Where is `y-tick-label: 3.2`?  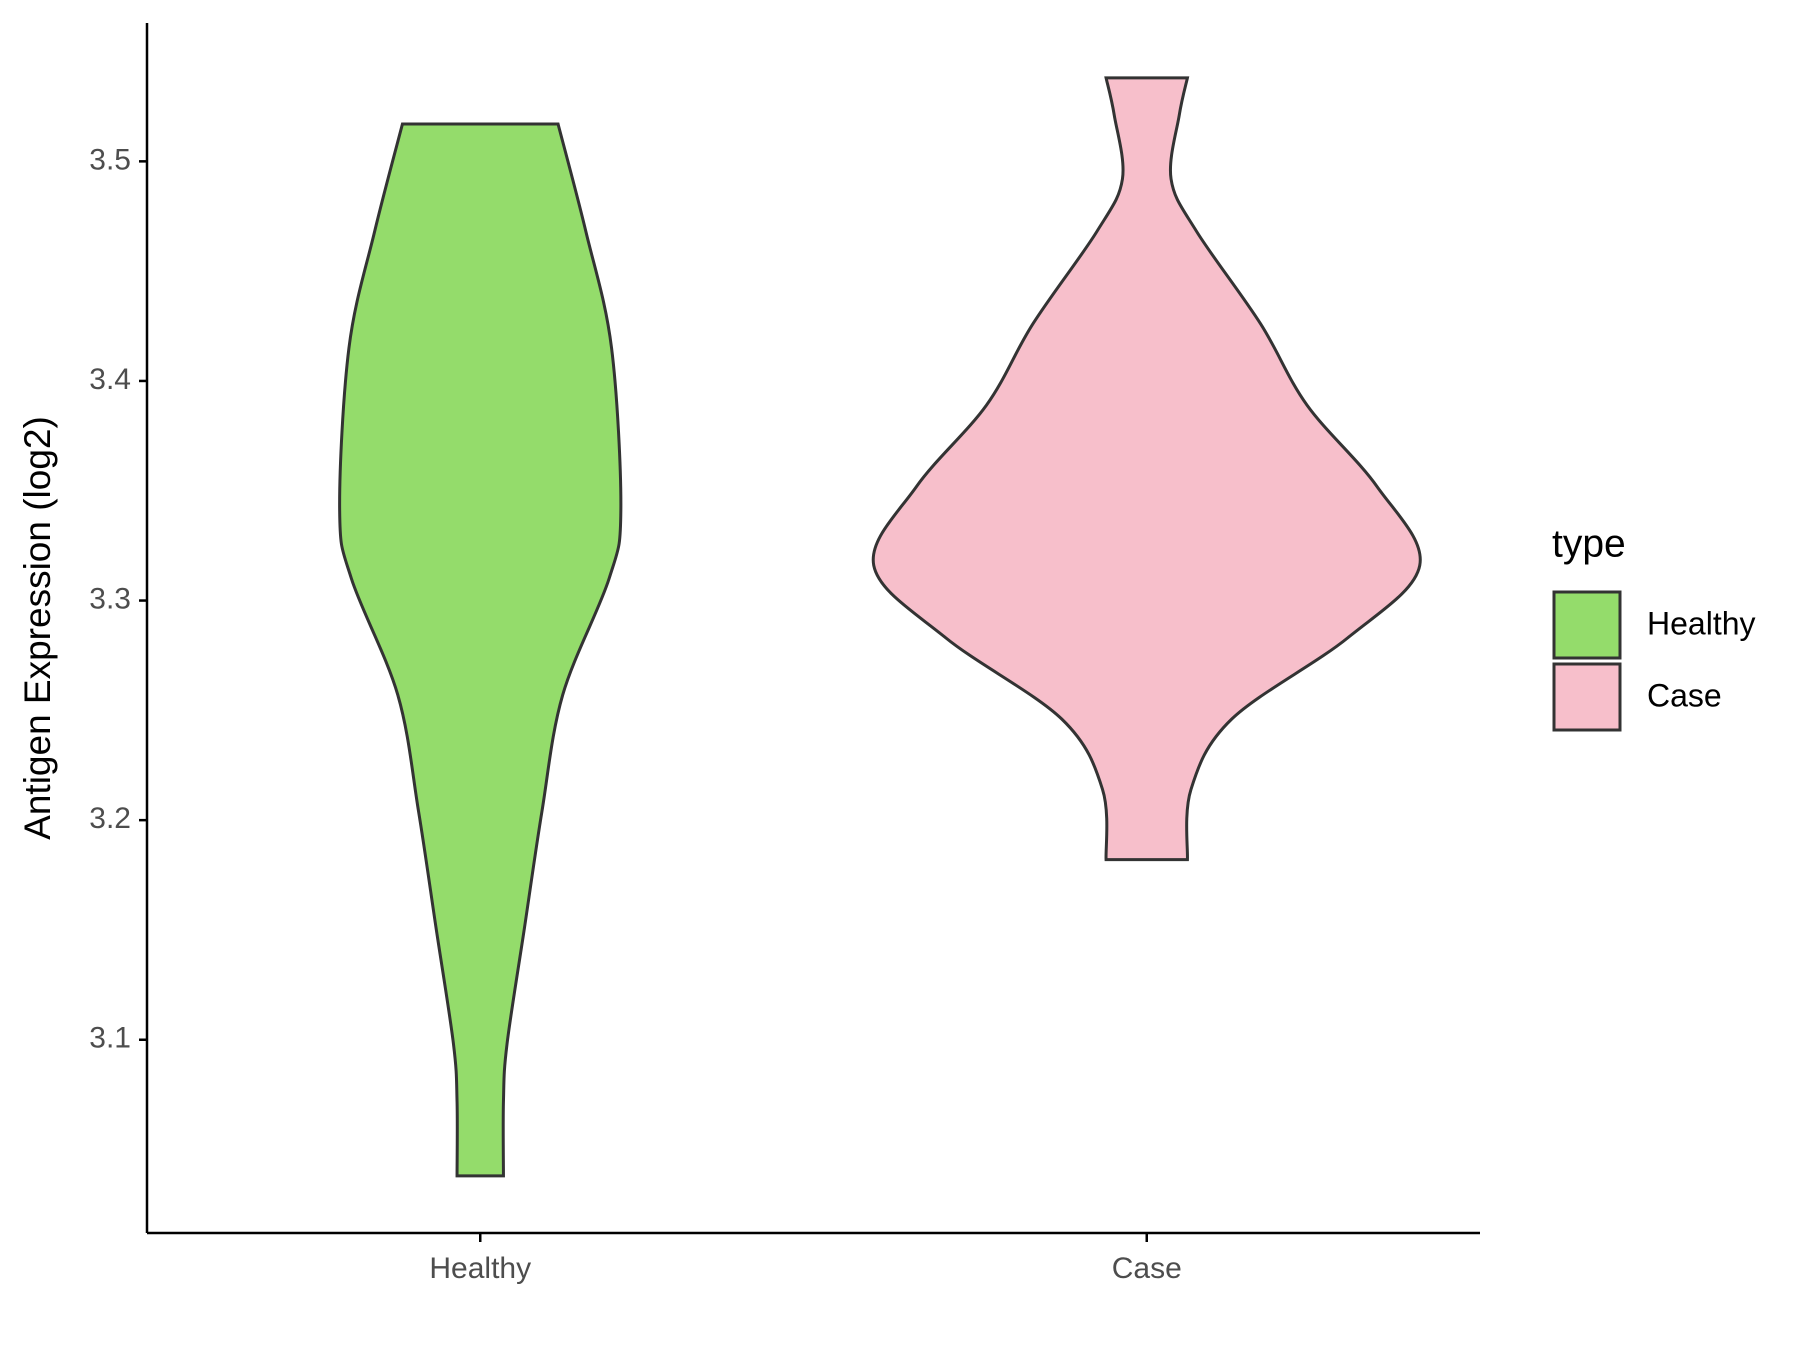
y-tick-label: 3.2 is located at coordinates (110, 818).